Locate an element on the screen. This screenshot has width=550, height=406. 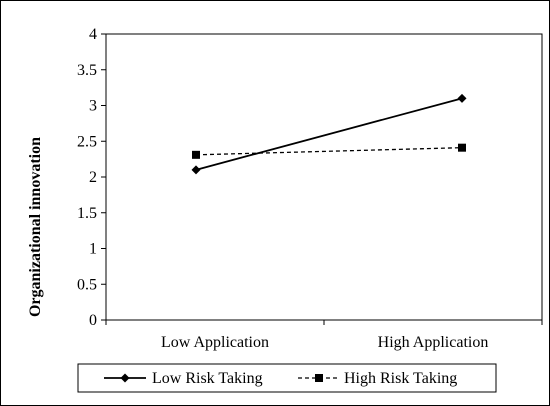
y-tick-label: 0 is located at coordinates (93, 320).